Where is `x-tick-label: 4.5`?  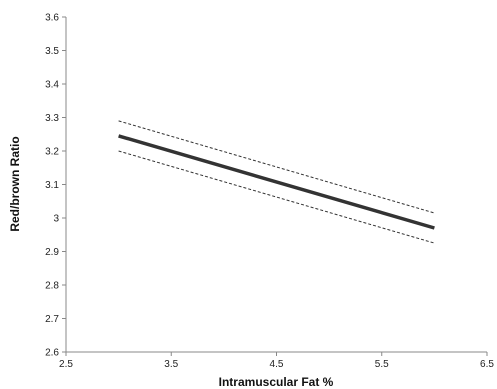
x-tick-label: 4.5 is located at coordinates (277, 364).